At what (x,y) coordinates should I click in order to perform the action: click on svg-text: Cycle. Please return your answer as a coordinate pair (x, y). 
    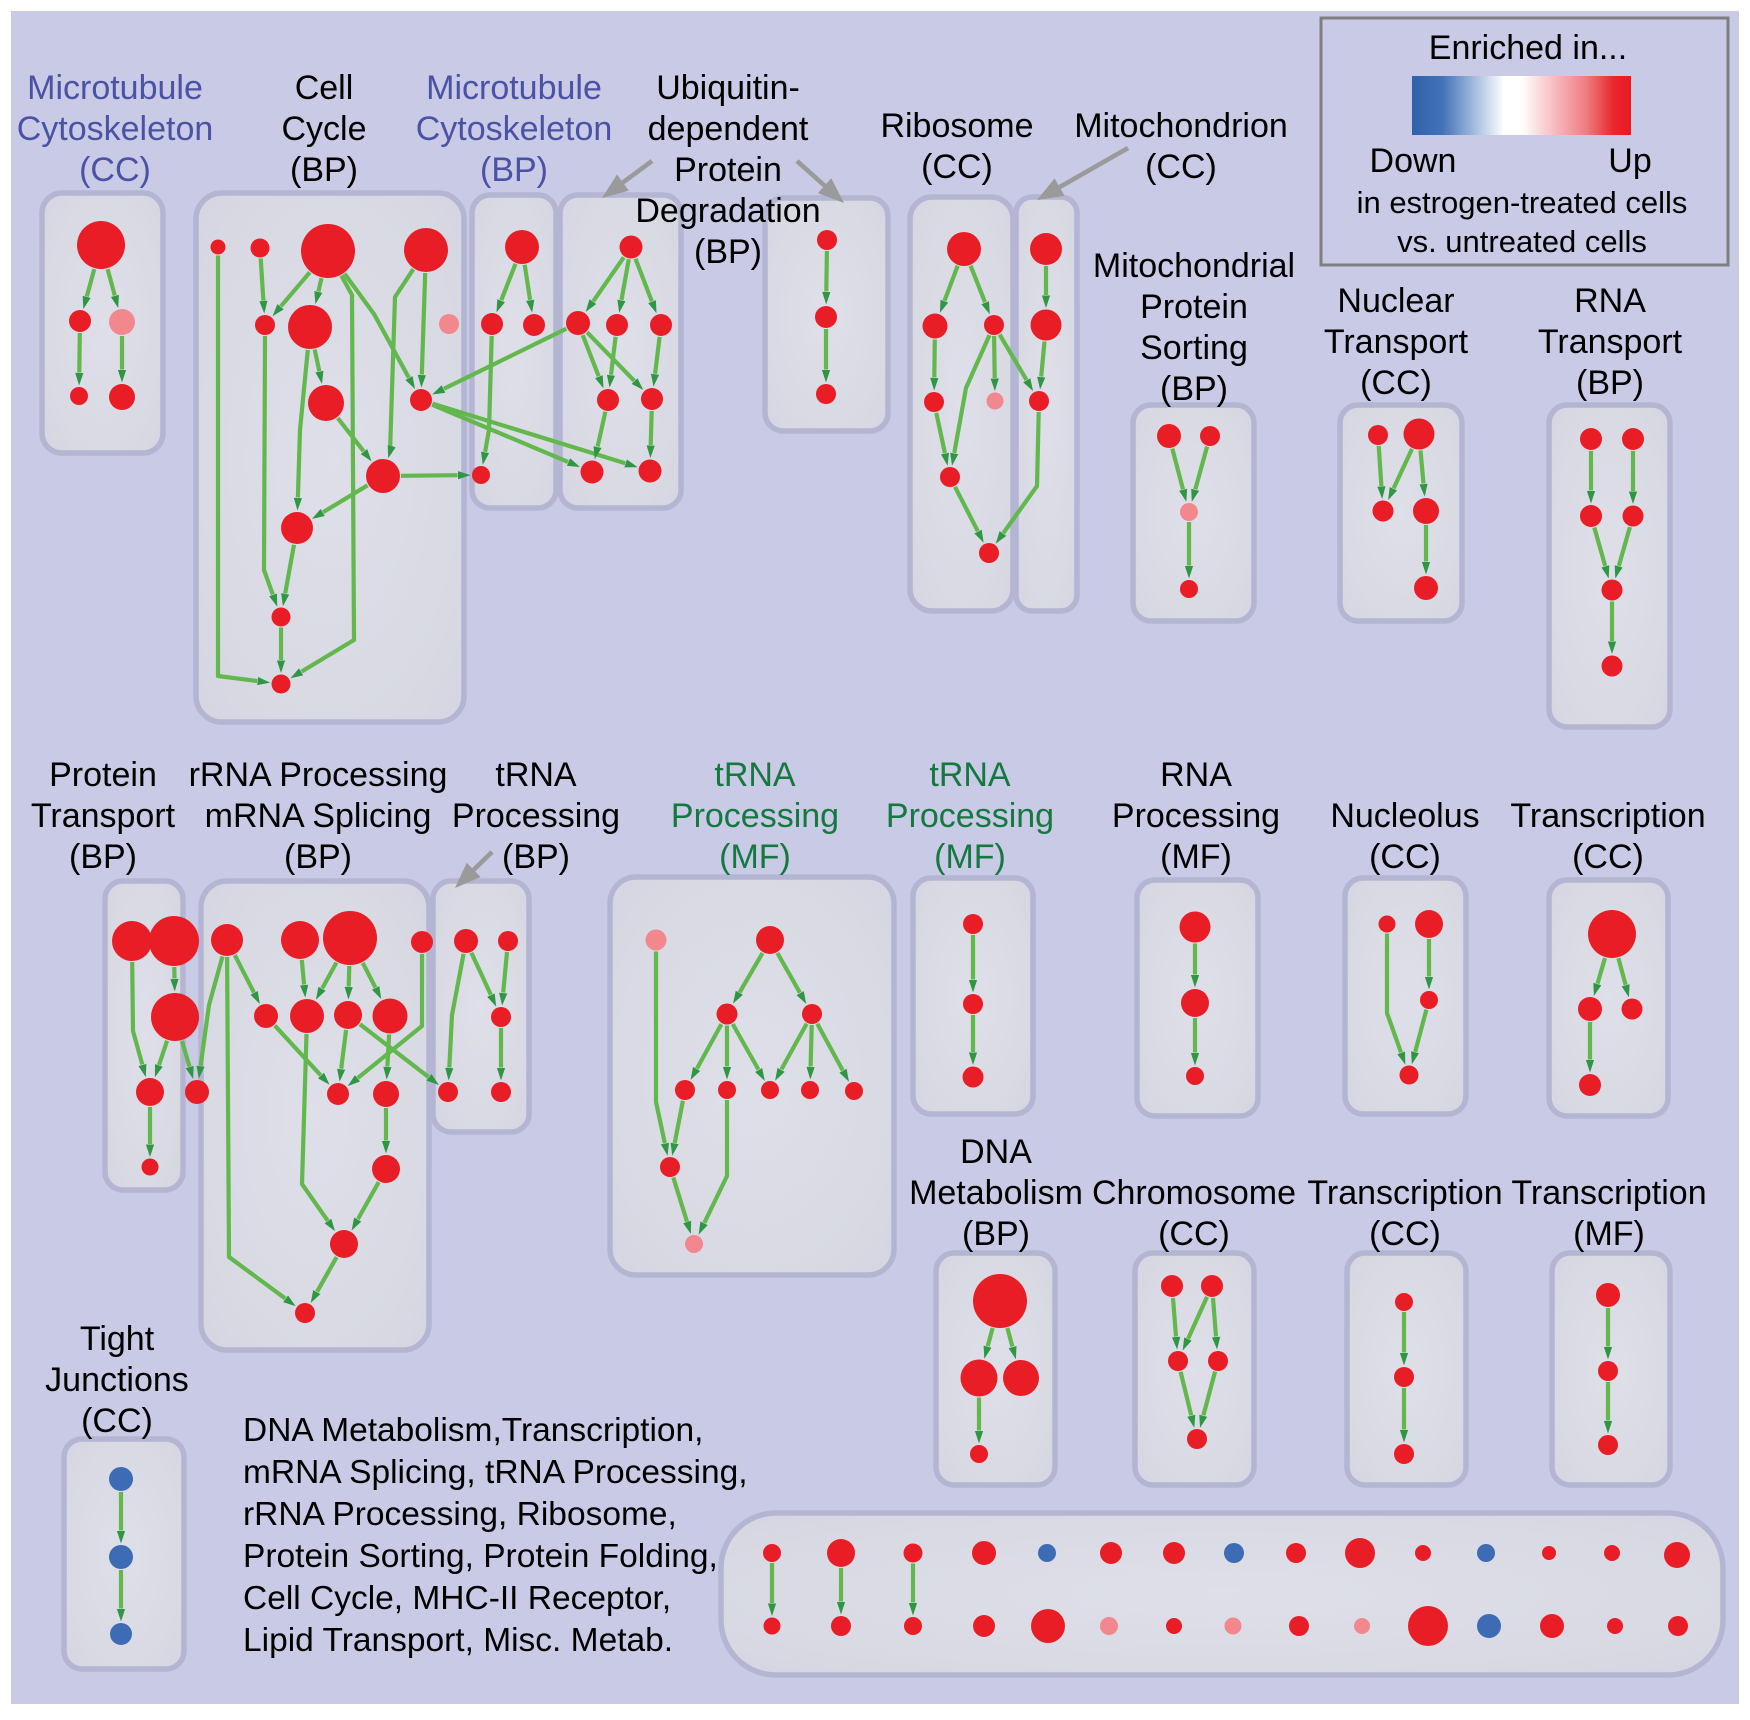
    Looking at the image, I should click on (323, 129).